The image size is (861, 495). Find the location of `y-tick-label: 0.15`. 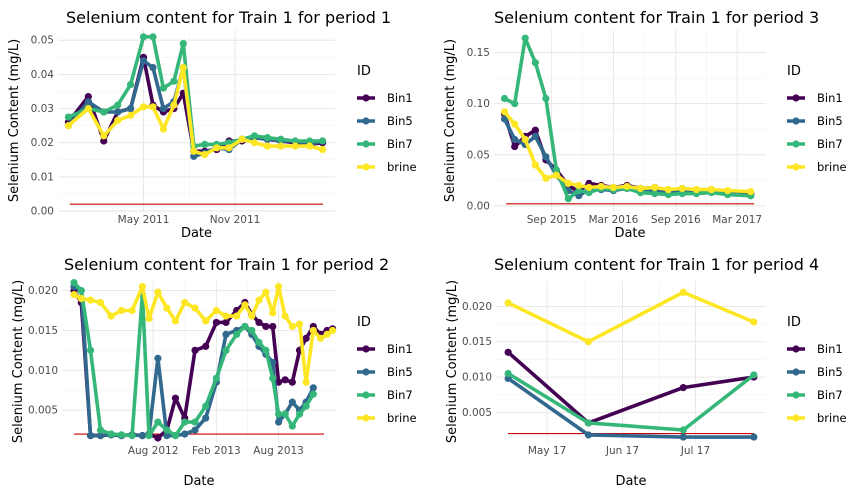

y-tick-label: 0.15 is located at coordinates (478, 53).